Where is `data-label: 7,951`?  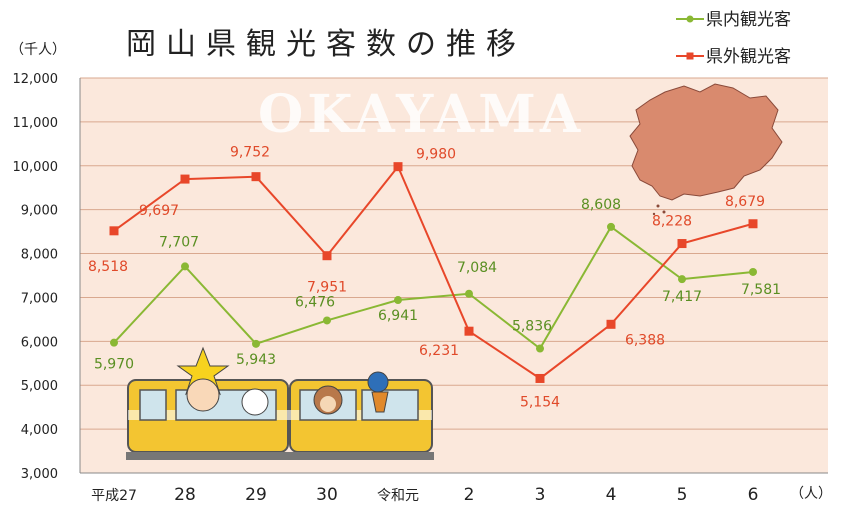 data-label: 7,951 is located at coordinates (327, 288).